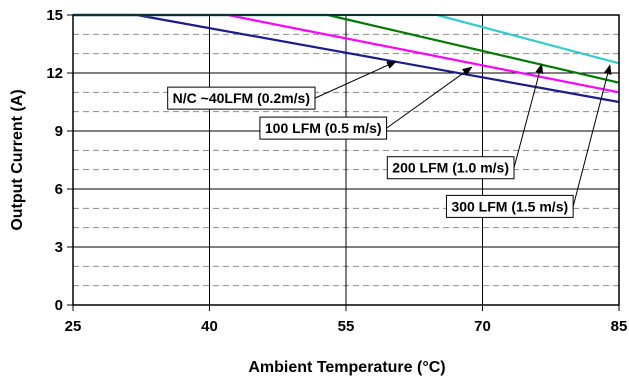 Image resolution: width=629 pixels, height=379 pixels. Describe the element at coordinates (323, 128) in the screenshot. I see `annotation-label: 100 LFM (0.5 m/s)` at that location.